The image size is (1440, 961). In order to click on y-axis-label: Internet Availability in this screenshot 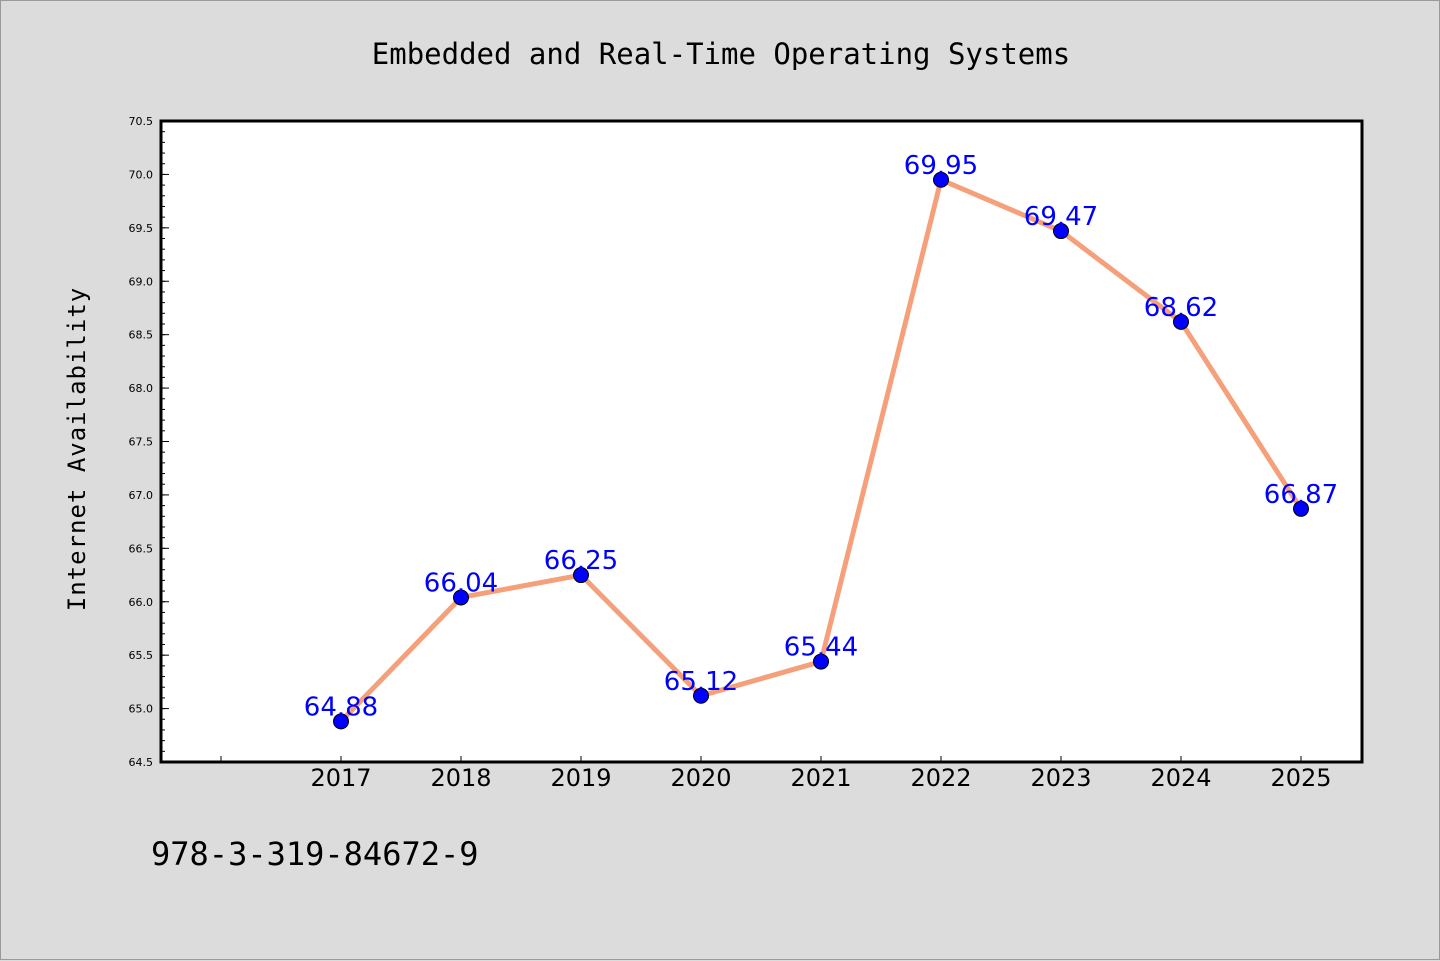, I will do `click(77, 449)`.